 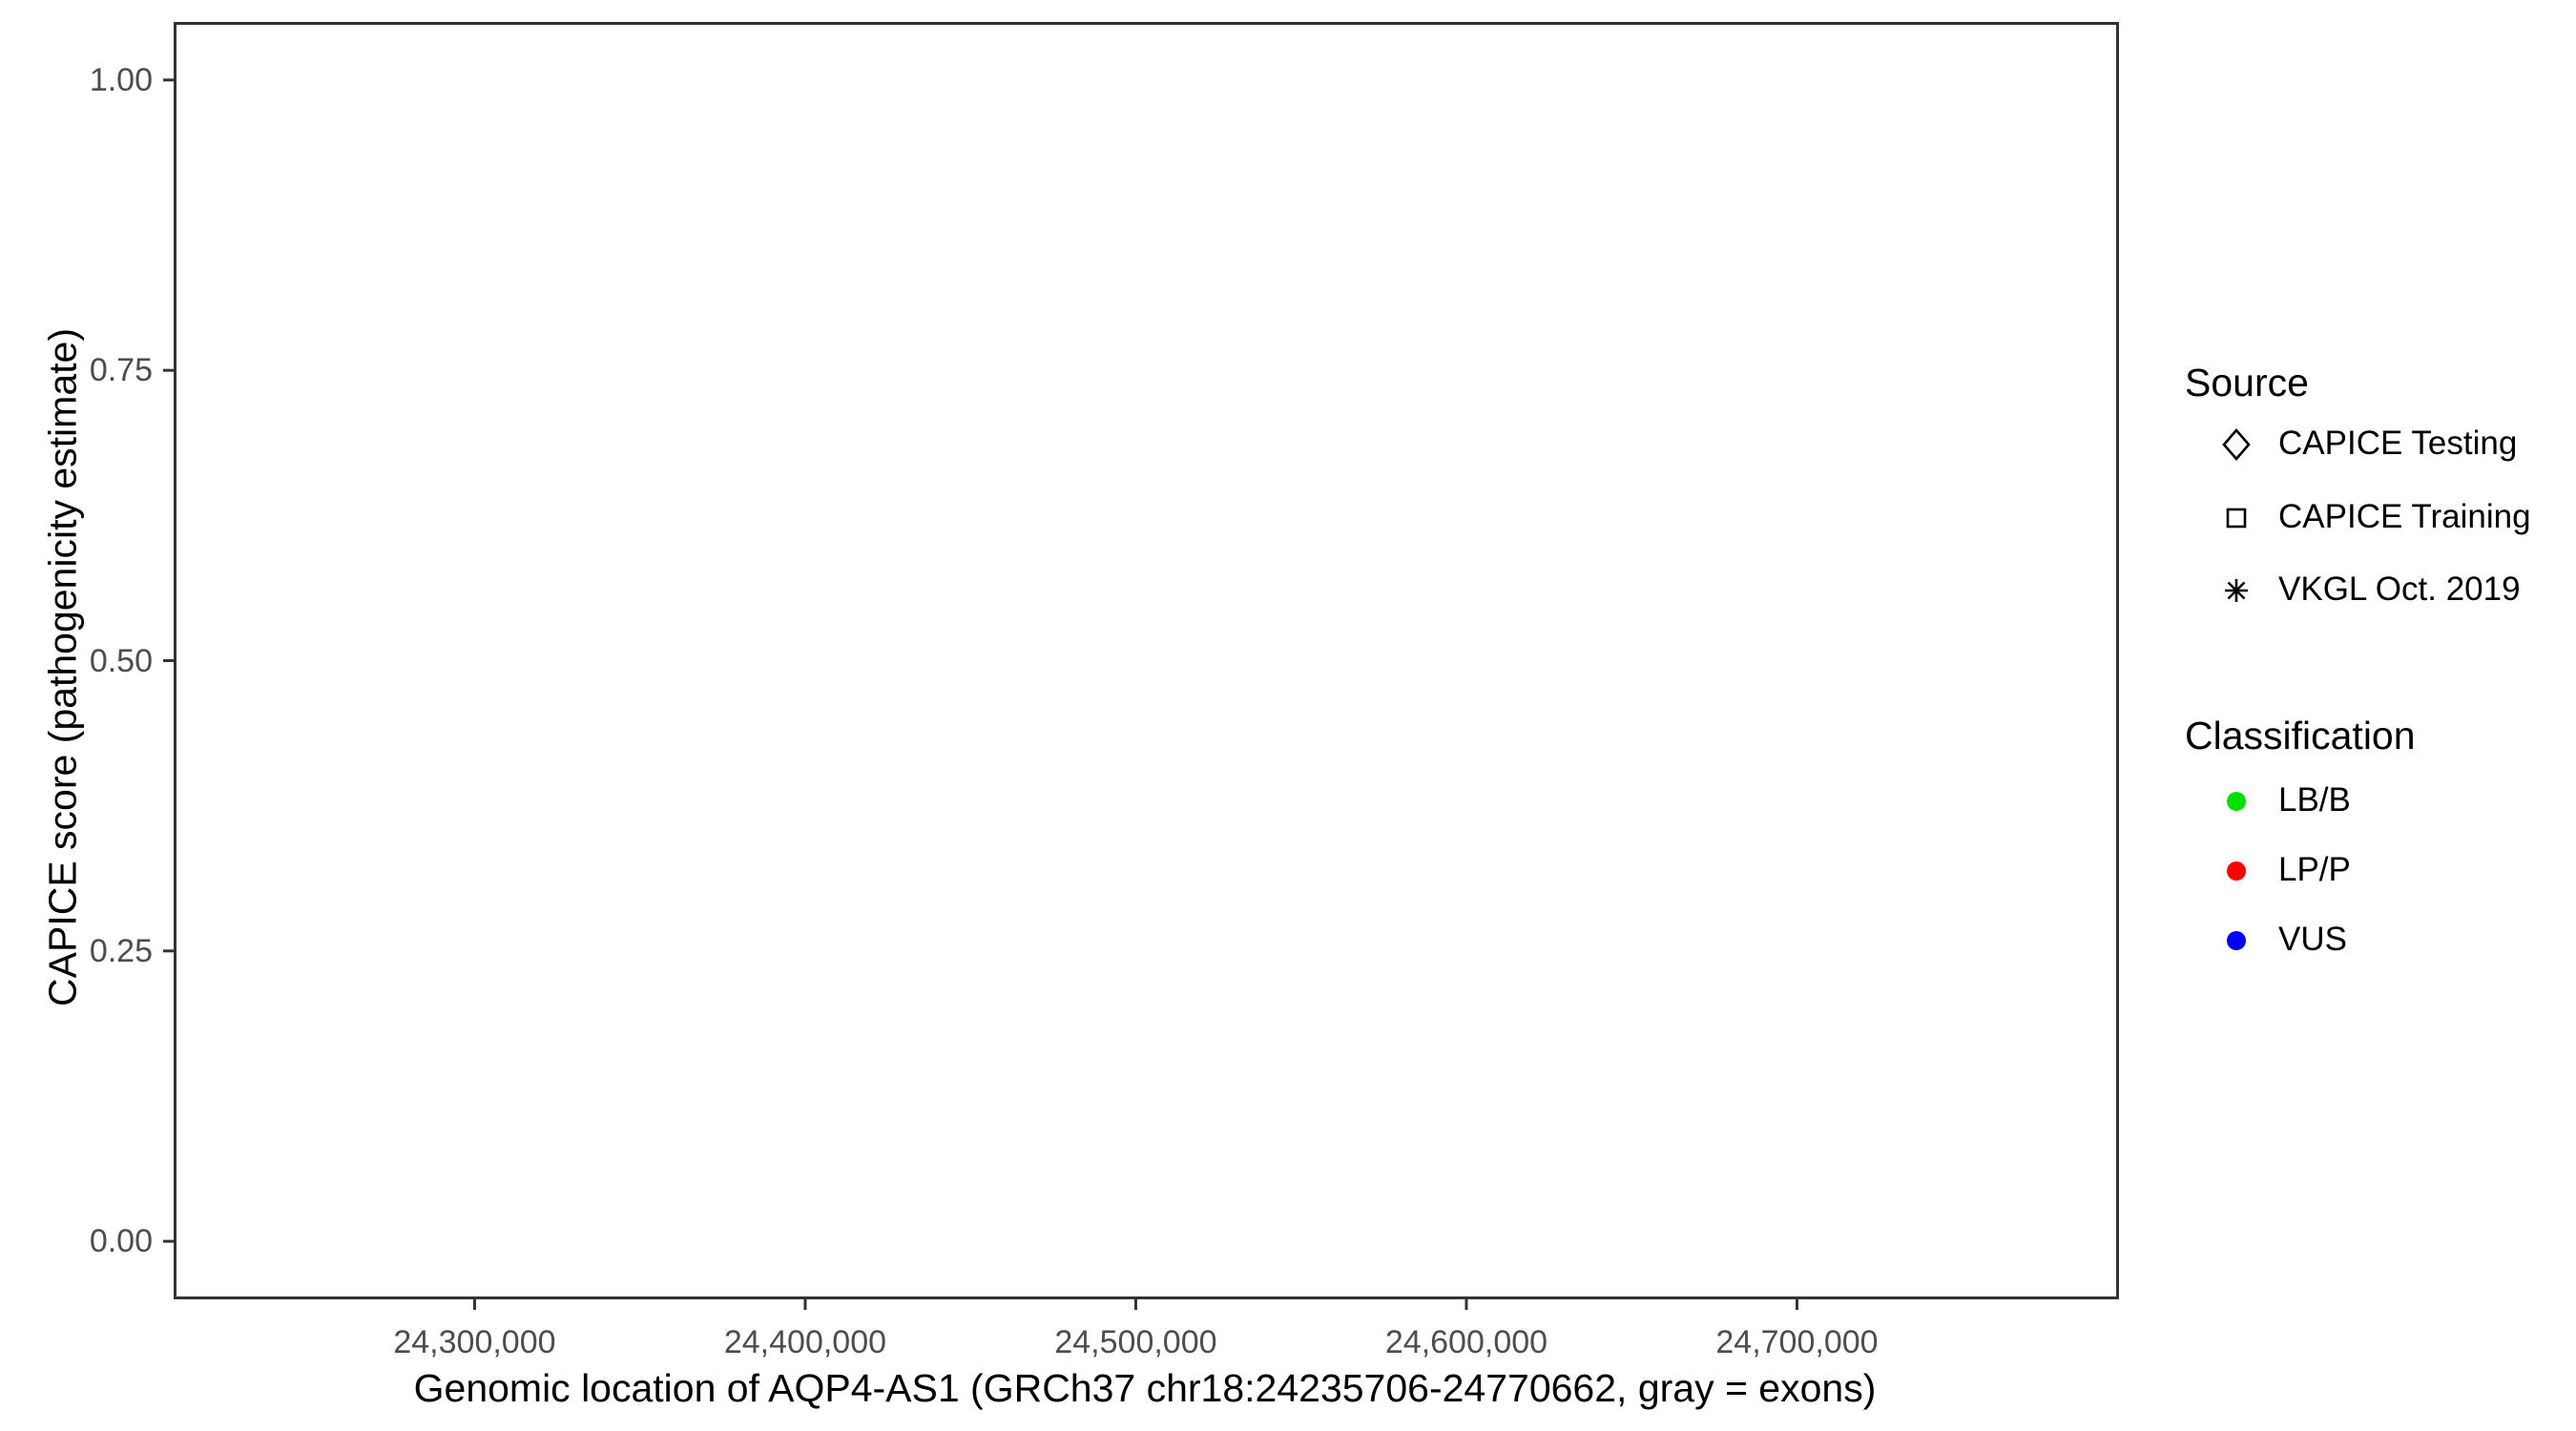 What do you see at coordinates (1466, 1342) in the screenshot?
I see `x-tick-label: 24,600,000` at bounding box center [1466, 1342].